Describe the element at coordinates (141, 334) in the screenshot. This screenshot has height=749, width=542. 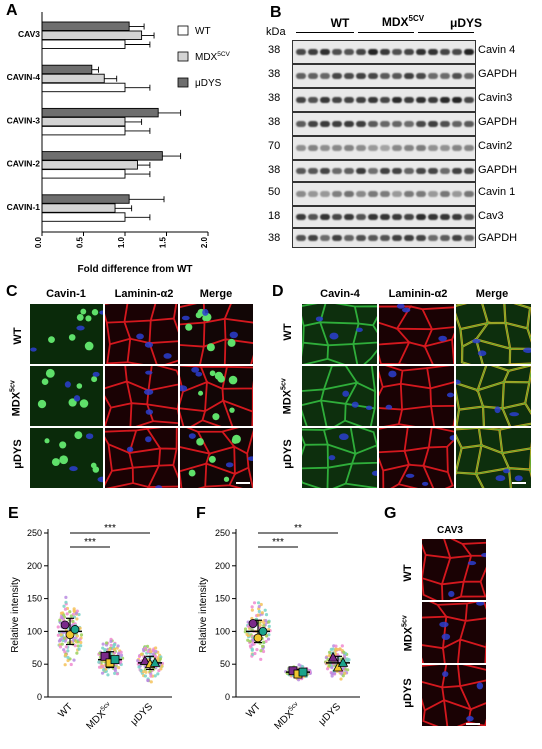
I see `micrograph-c-r0-c1` at that location.